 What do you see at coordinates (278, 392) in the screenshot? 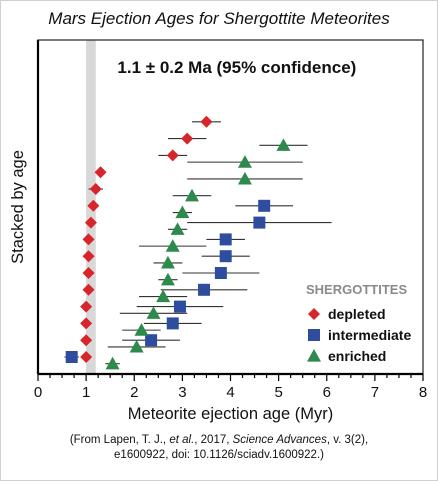
I see `x-tick-label: 5` at bounding box center [278, 392].